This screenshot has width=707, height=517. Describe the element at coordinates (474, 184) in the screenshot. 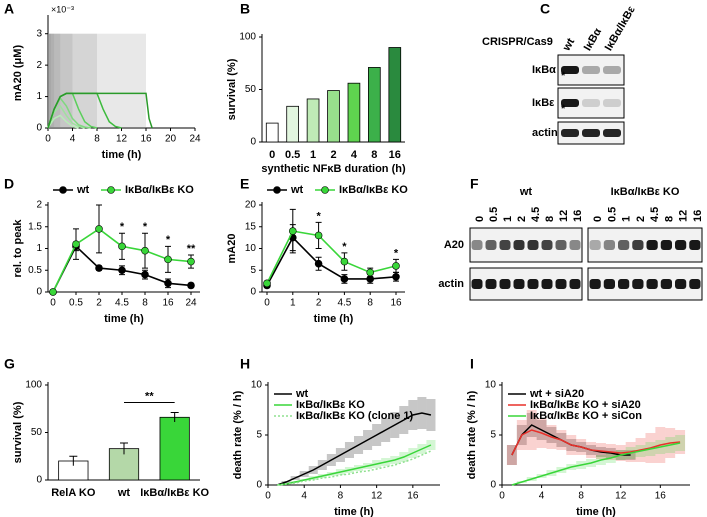

I see `panel-letter: F` at that location.